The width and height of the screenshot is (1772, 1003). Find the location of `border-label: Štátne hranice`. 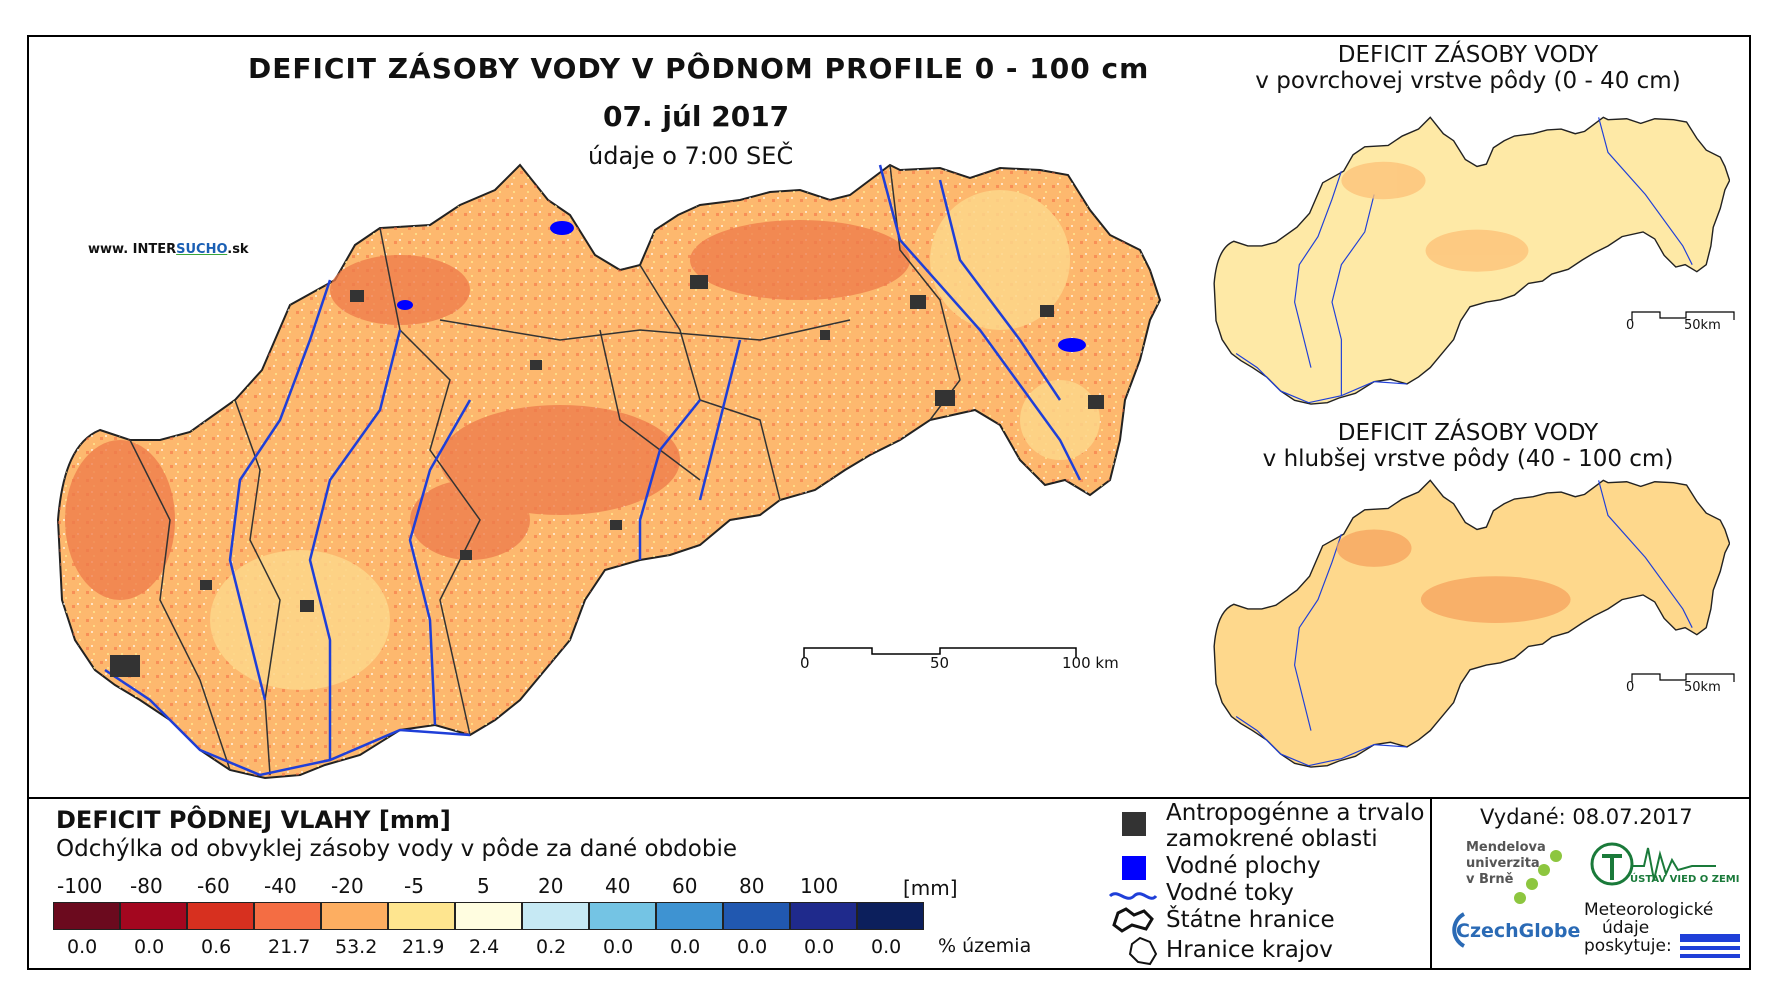

border-label: Štátne hranice is located at coordinates (1250, 920).